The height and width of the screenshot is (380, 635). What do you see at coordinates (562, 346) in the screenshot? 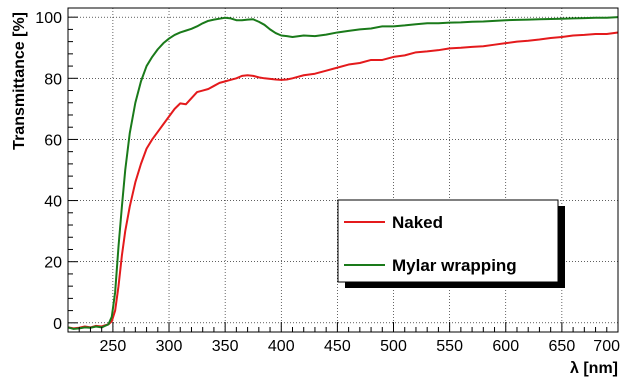
I see `x-tick-label: 650` at bounding box center [562, 346].